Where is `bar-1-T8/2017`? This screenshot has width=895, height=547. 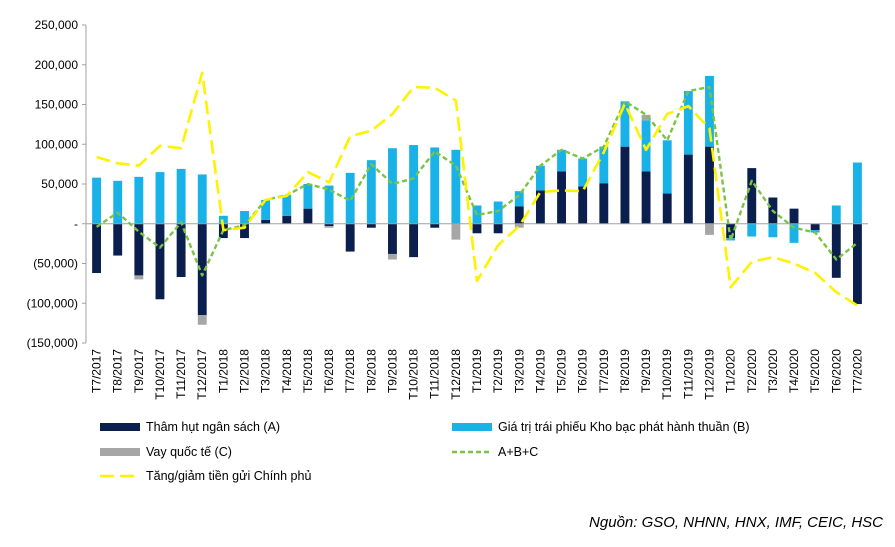
bar-1-T8/2017 is located at coordinates (118, 239).